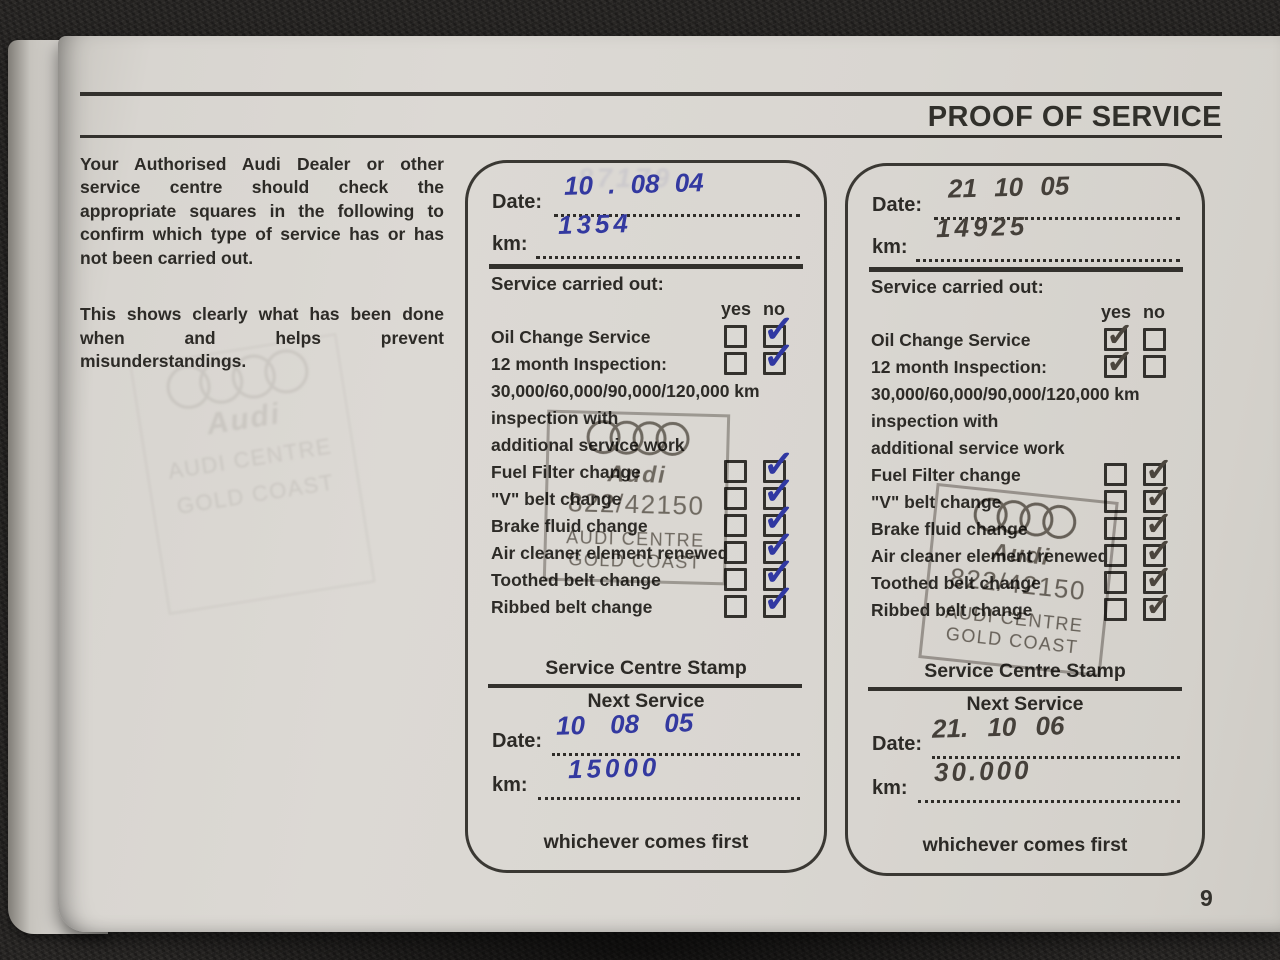 This screenshot has height=960, width=1280. Describe the element at coordinates (614, 768) in the screenshot. I see `handwritten-next-km: 15000` at that location.